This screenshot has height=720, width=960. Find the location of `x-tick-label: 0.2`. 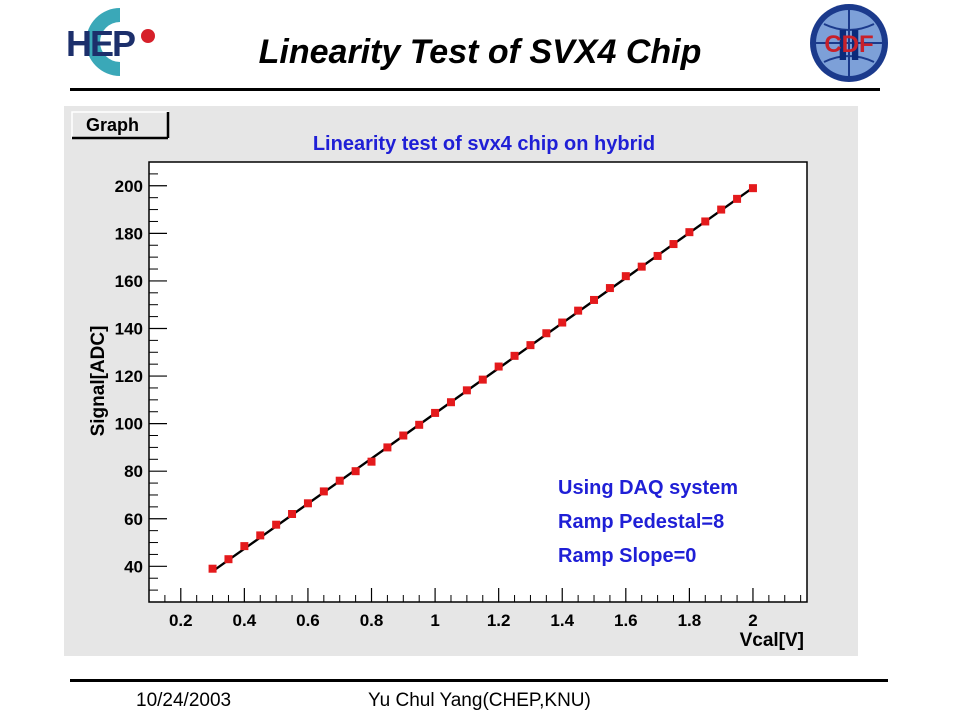

x-tick-label: 0.2 is located at coordinates (181, 620).